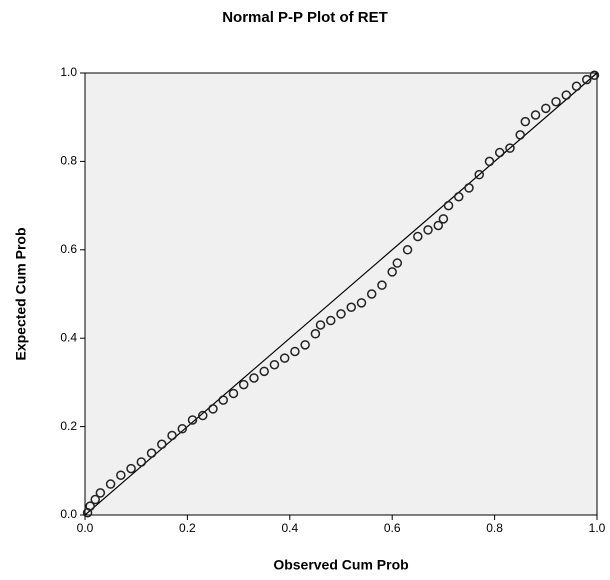 The image size is (610, 580). I want to click on x-tick-label: 0.2, so click(187, 528).